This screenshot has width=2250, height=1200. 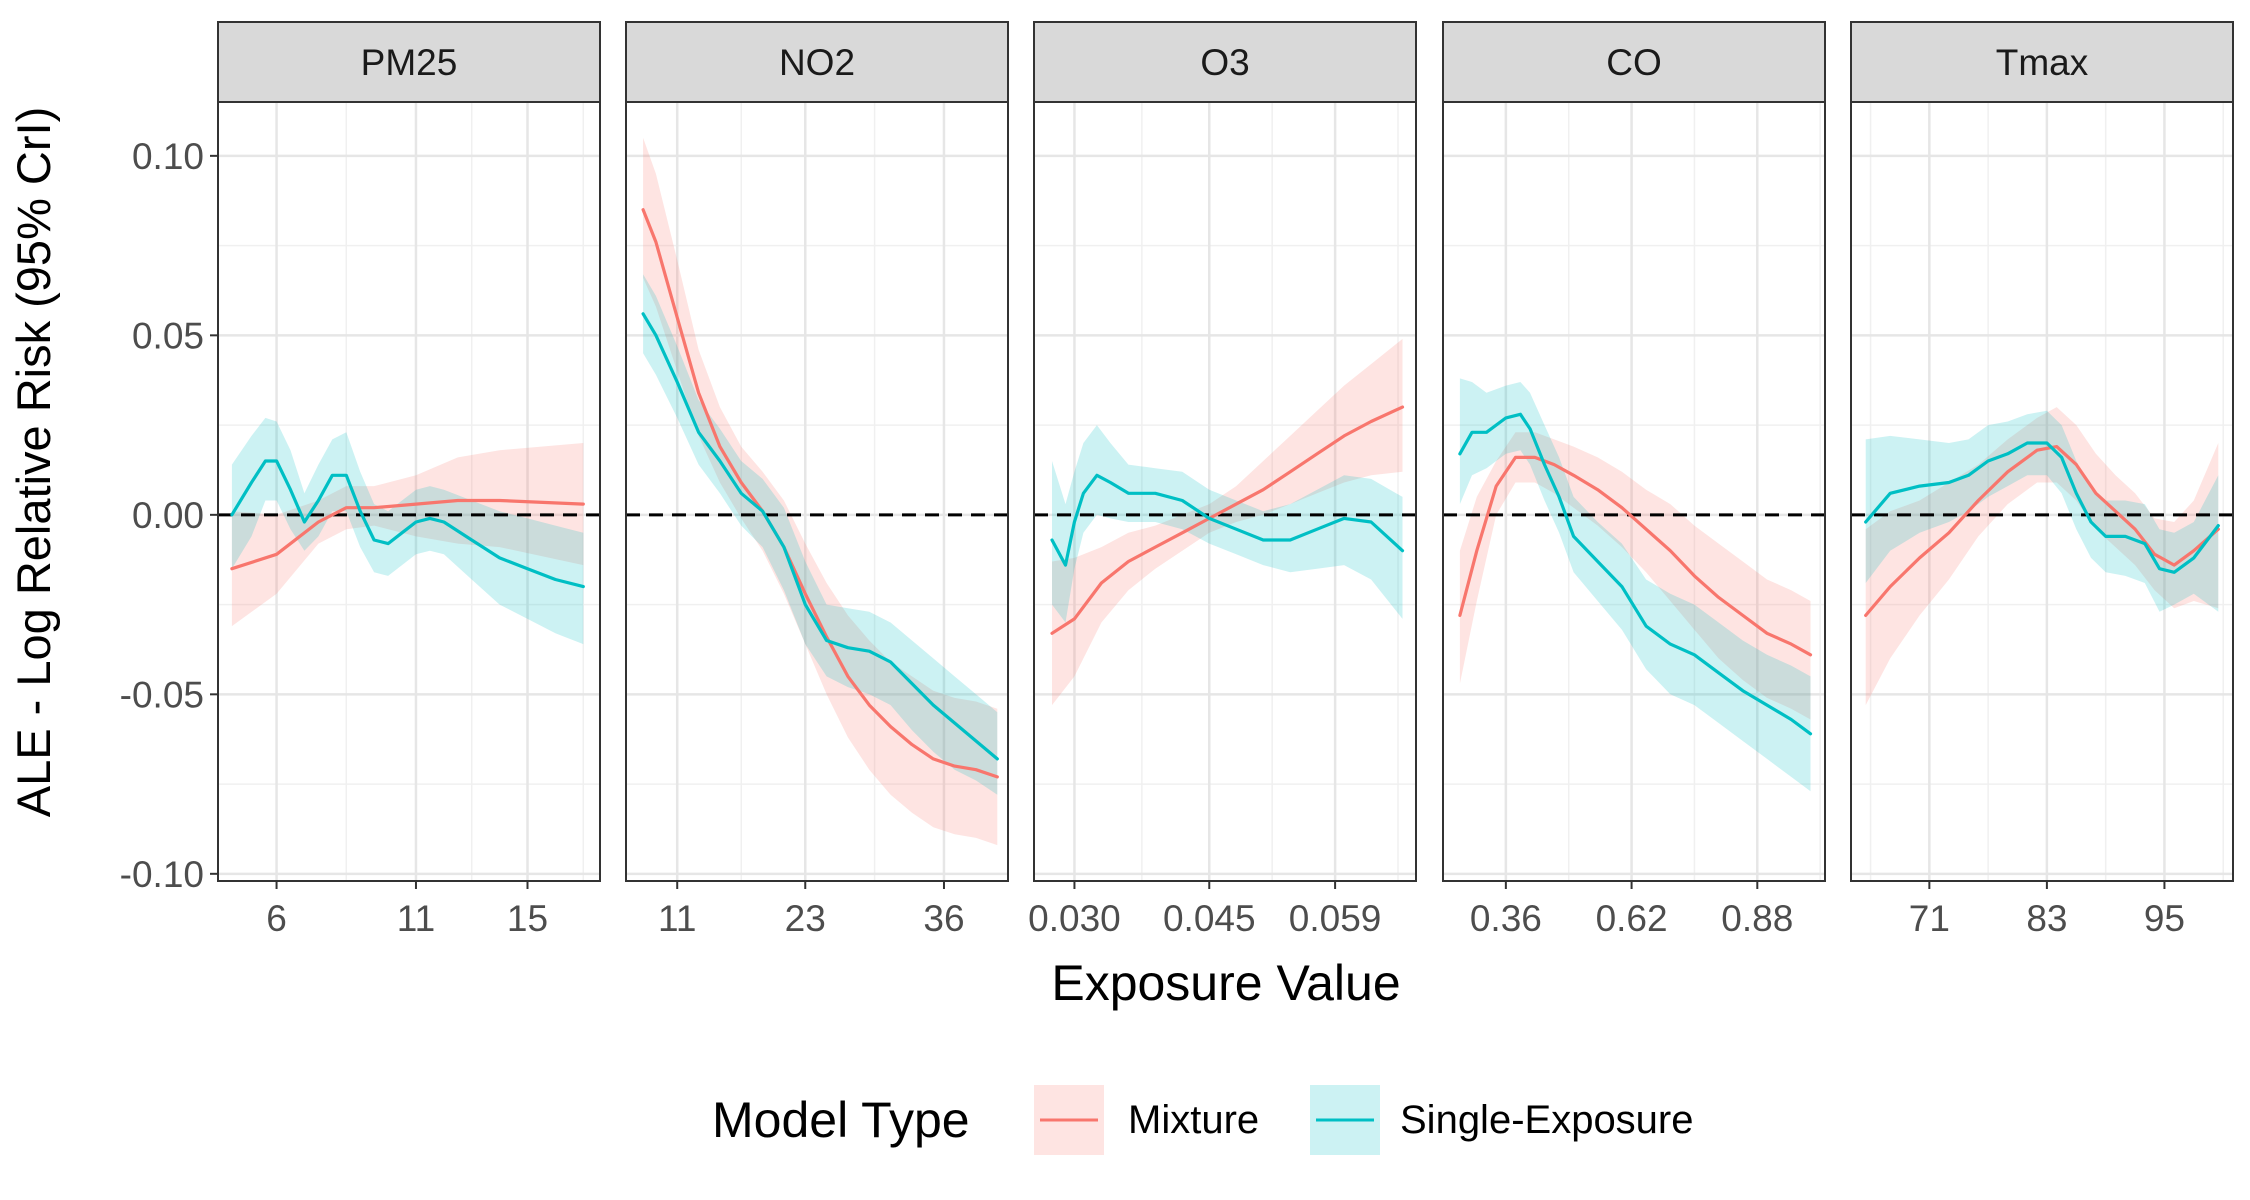 I want to click on panel-no2: NO2 11 23 36, so click(x=817, y=480).